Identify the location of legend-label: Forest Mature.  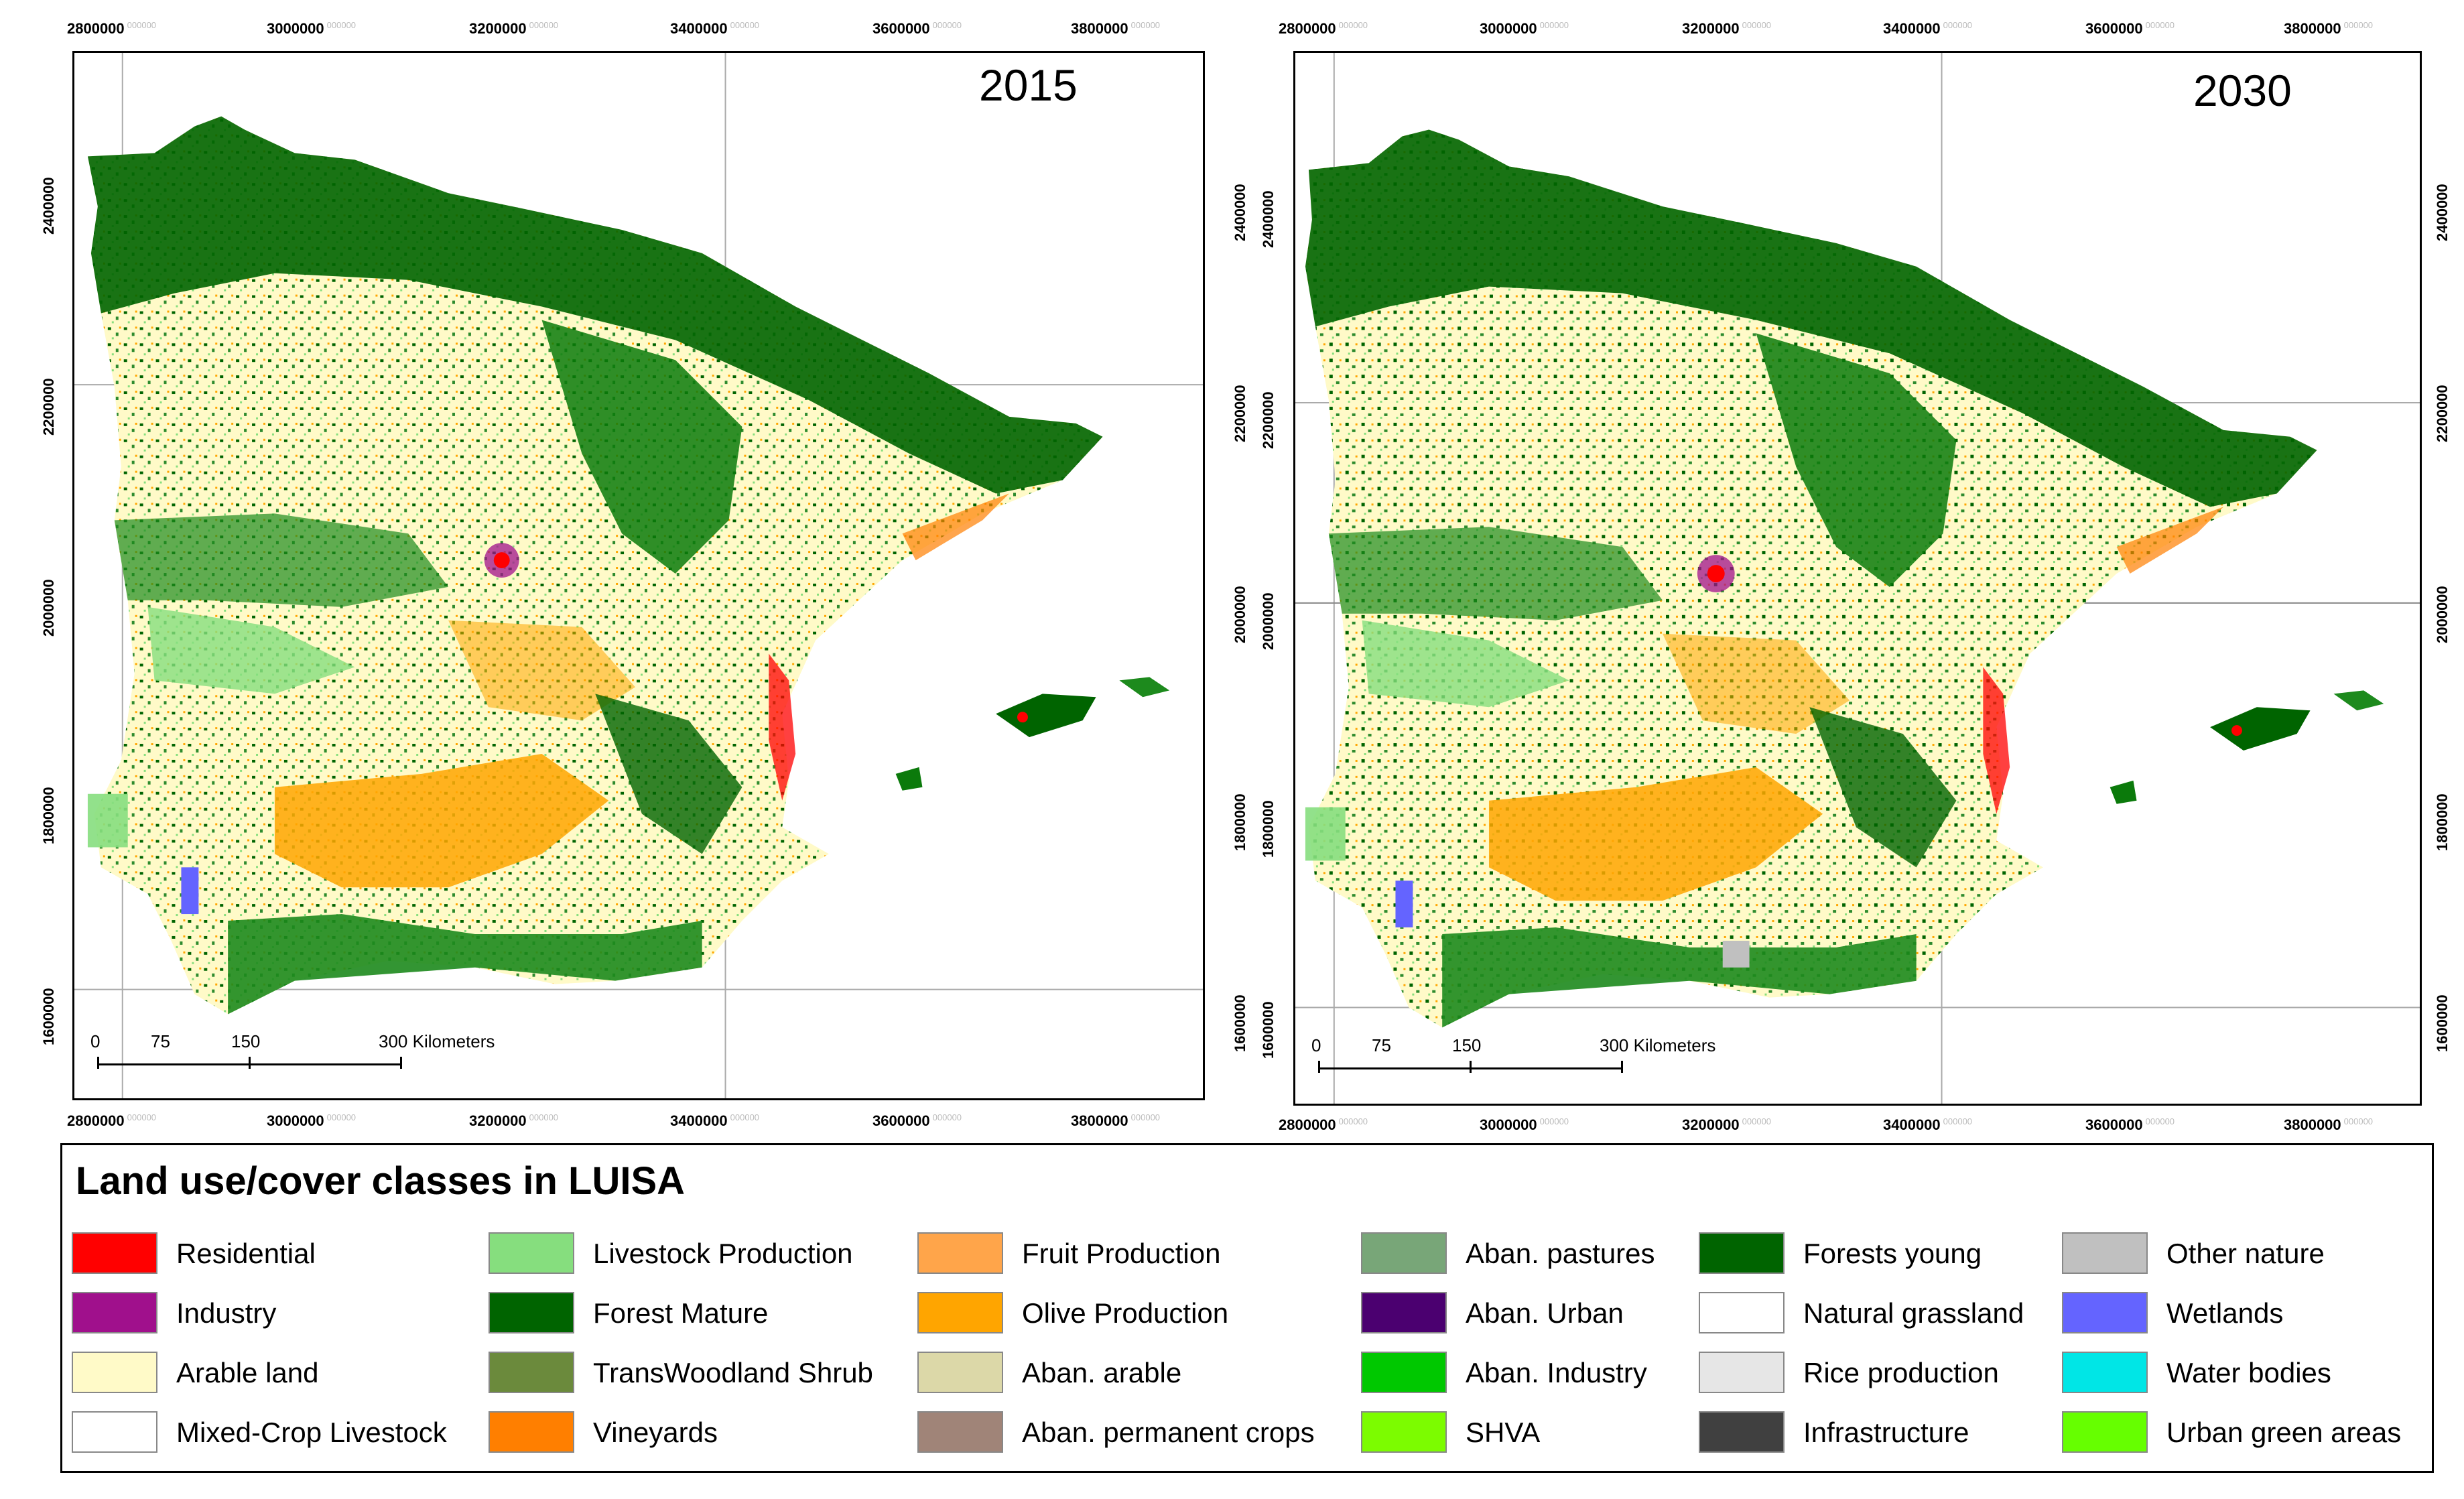
(681, 1313).